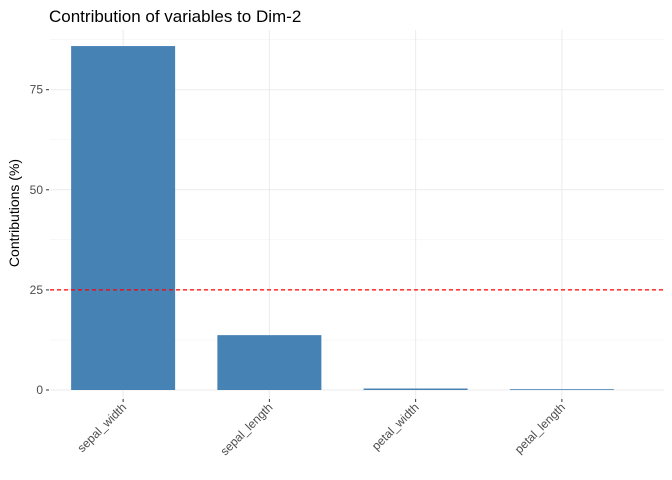  I want to click on y-tick-label: 75, so click(37, 90).